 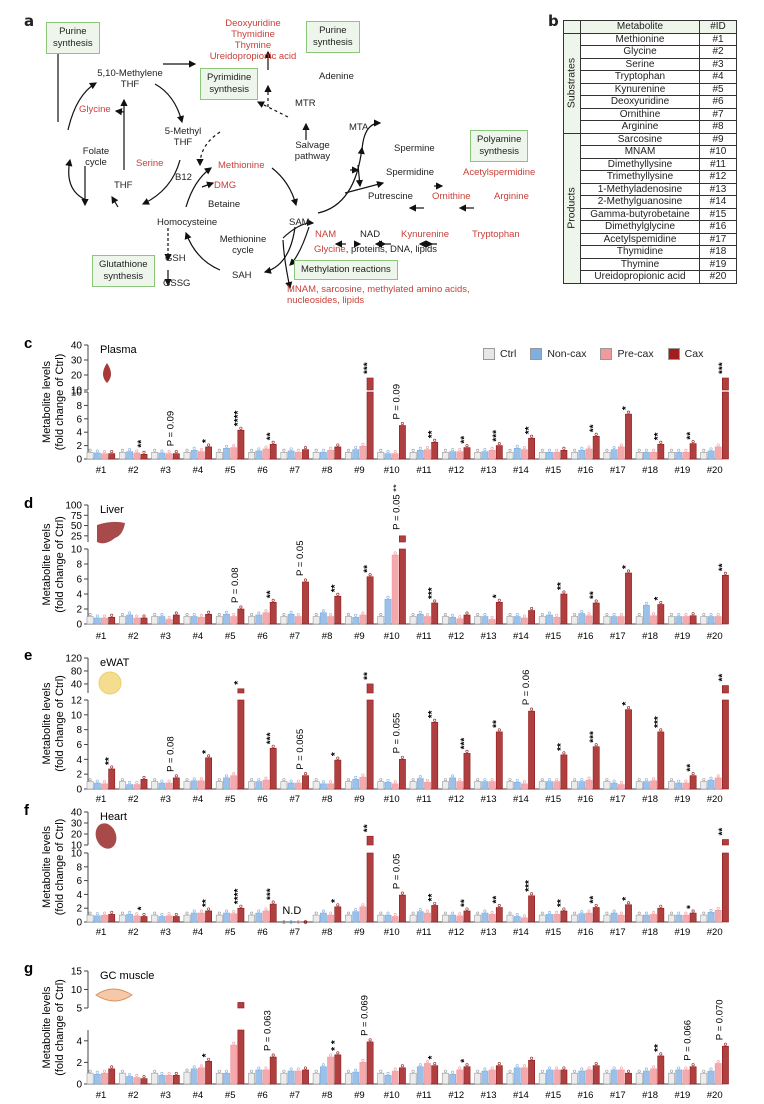 What do you see at coordinates (271, 894) in the screenshot?
I see `annotation-significance: ***` at bounding box center [271, 894].